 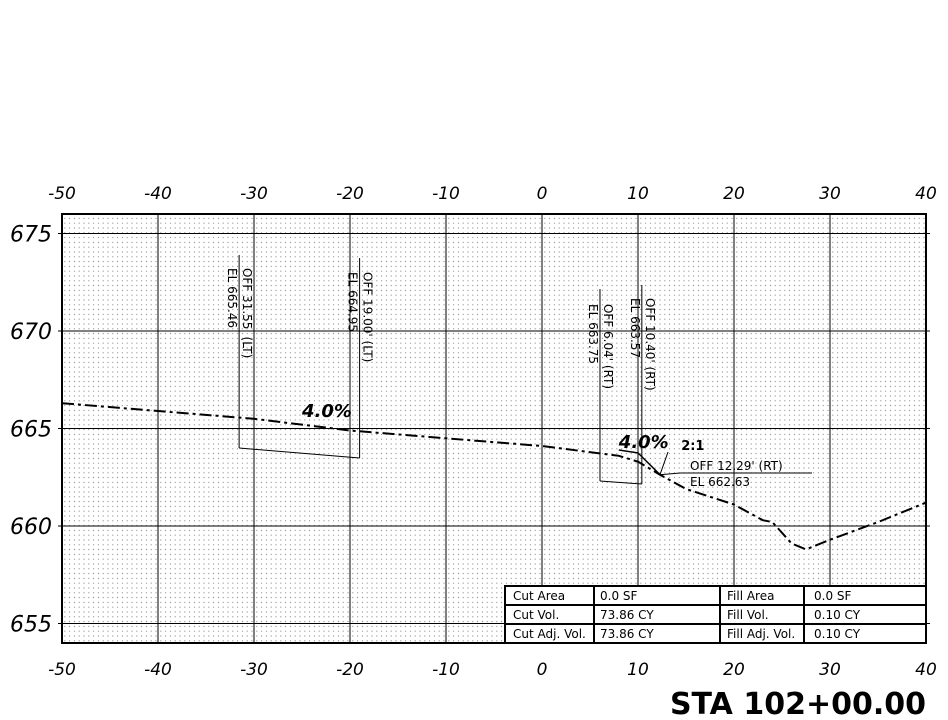 What do you see at coordinates (643, 442) in the screenshot?
I see `grade-label-right: 4.0%` at bounding box center [643, 442].